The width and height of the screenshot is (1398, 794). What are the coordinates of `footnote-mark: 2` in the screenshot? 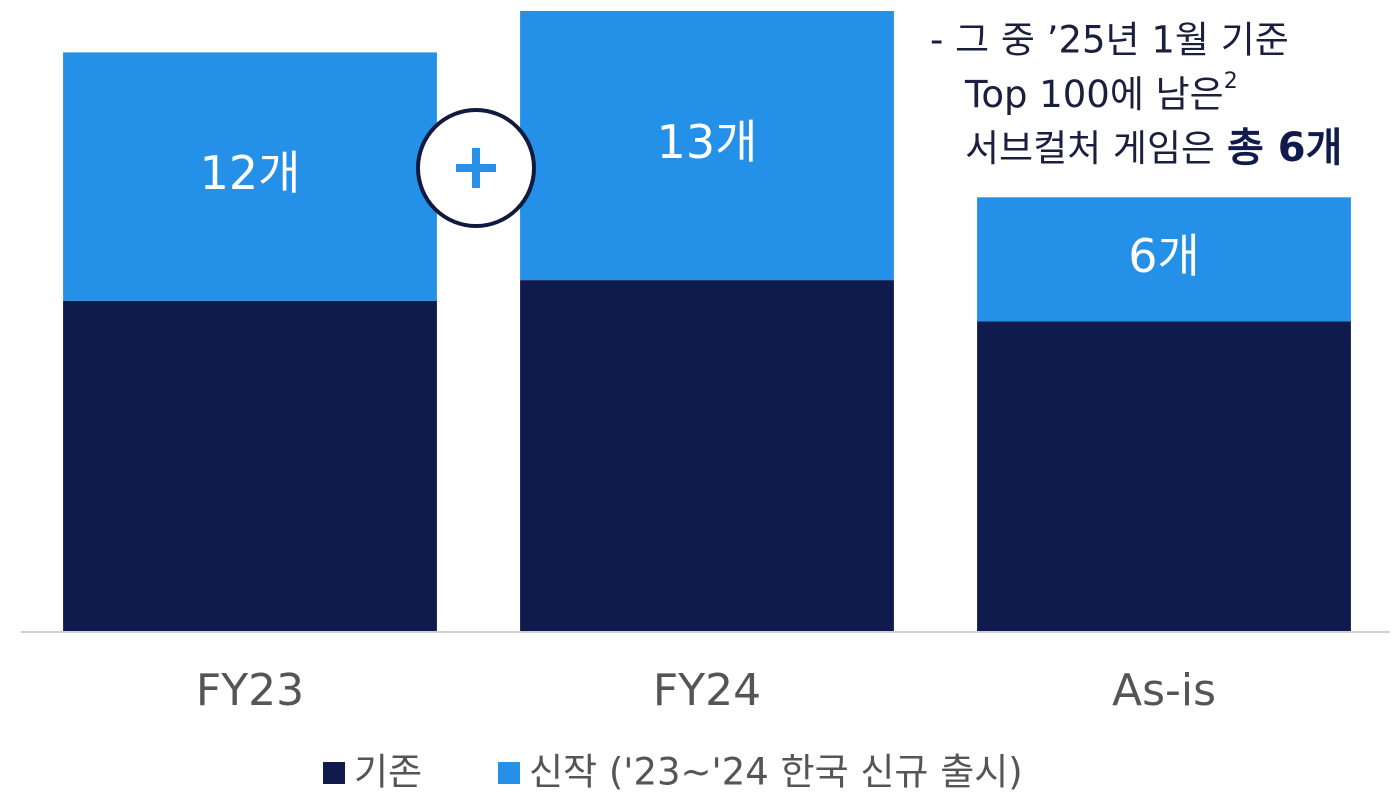 It's located at (1231, 81).